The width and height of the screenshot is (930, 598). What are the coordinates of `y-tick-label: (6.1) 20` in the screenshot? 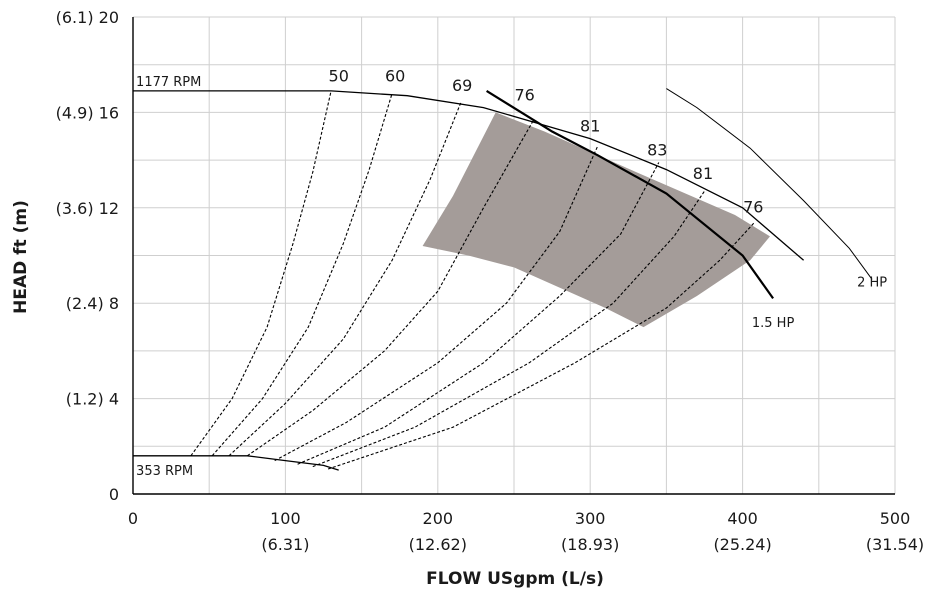 It's located at (87, 17).